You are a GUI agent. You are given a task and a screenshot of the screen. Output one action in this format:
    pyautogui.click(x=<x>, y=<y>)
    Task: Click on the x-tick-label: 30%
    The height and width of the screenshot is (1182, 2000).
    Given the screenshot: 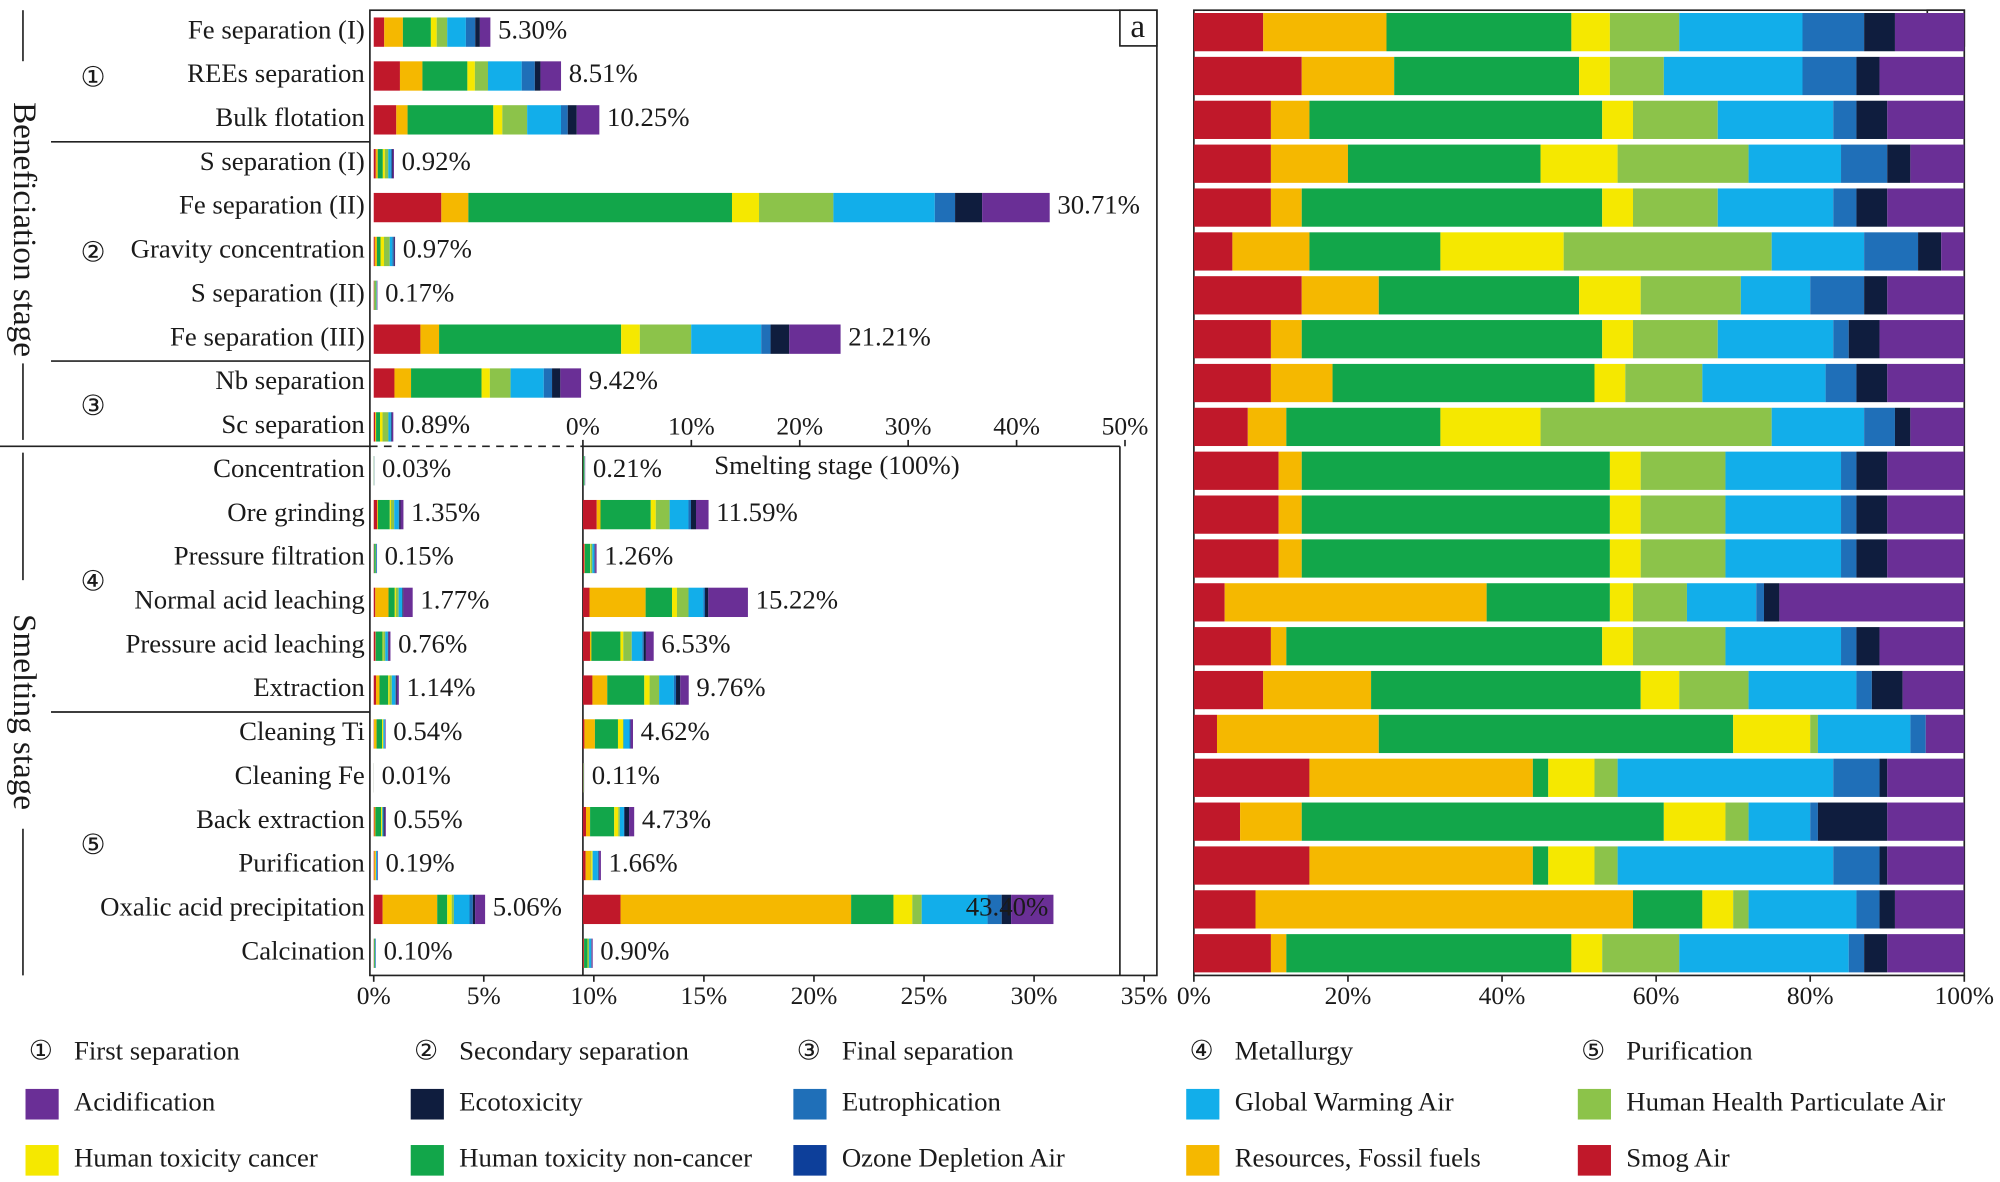 What is the action you would take?
    pyautogui.click(x=1034, y=995)
    